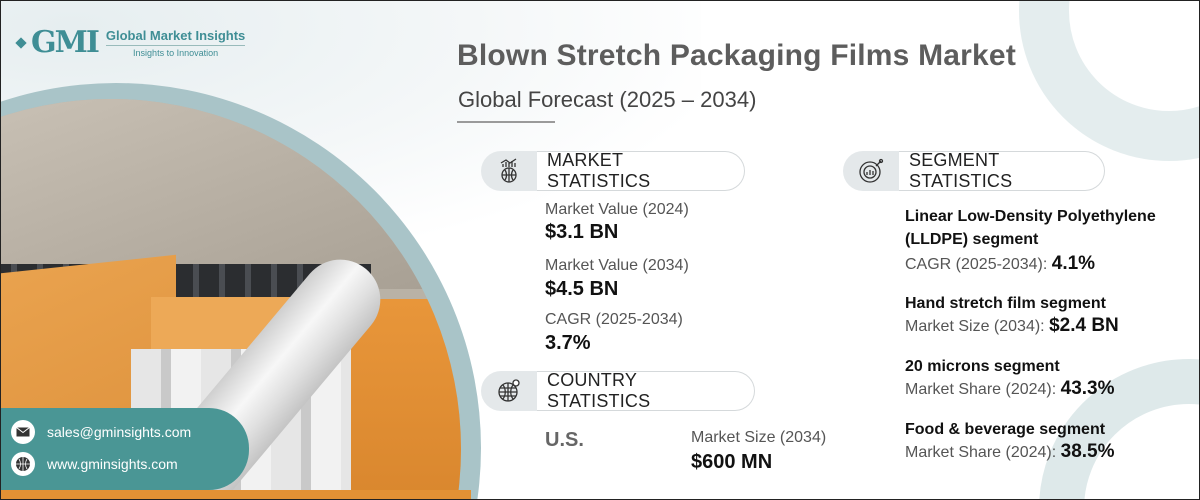 This screenshot has height=500, width=1200. Describe the element at coordinates (175, 37) in the screenshot. I see `brand-name: Global Market Insights` at that location.